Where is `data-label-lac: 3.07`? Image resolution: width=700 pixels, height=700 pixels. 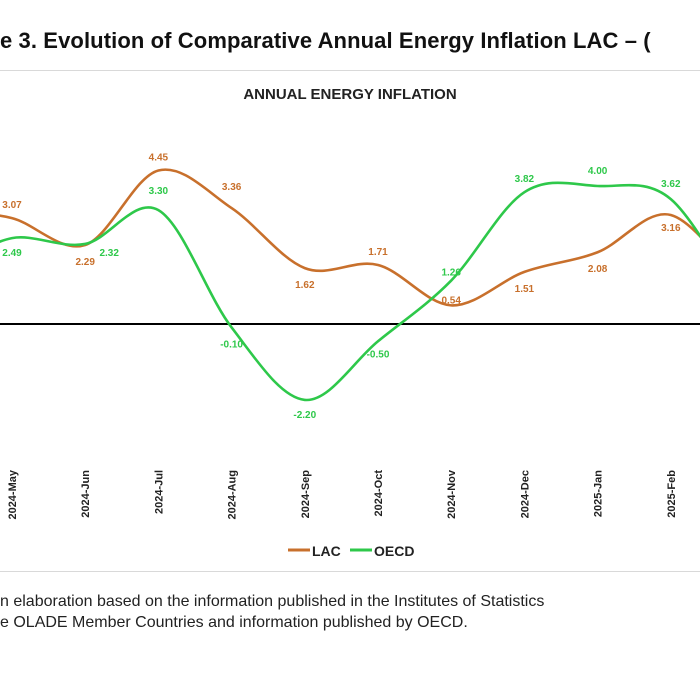
data-label-lac: 3.07 is located at coordinates (12, 205).